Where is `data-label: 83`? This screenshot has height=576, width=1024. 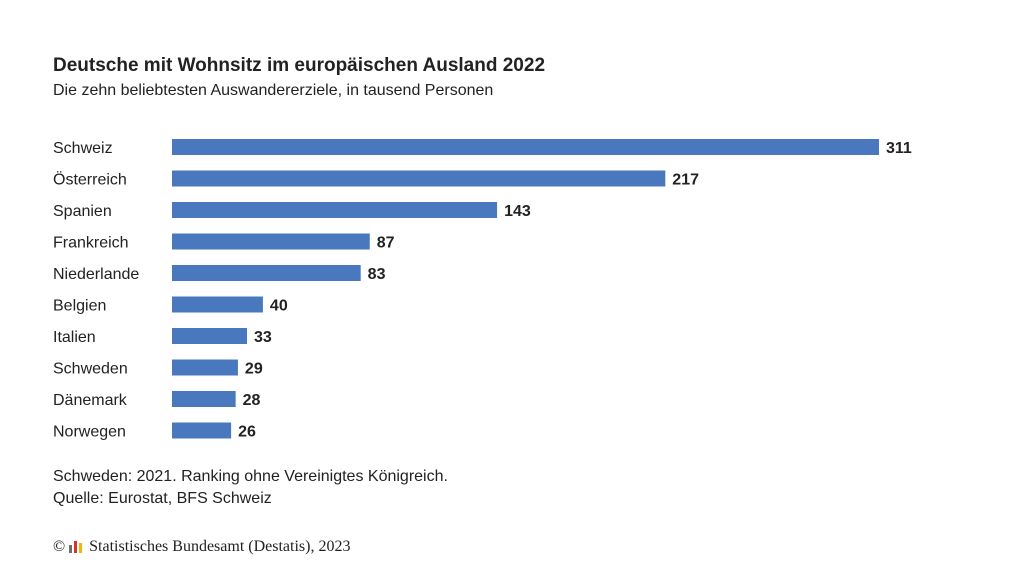 data-label: 83 is located at coordinates (377, 274).